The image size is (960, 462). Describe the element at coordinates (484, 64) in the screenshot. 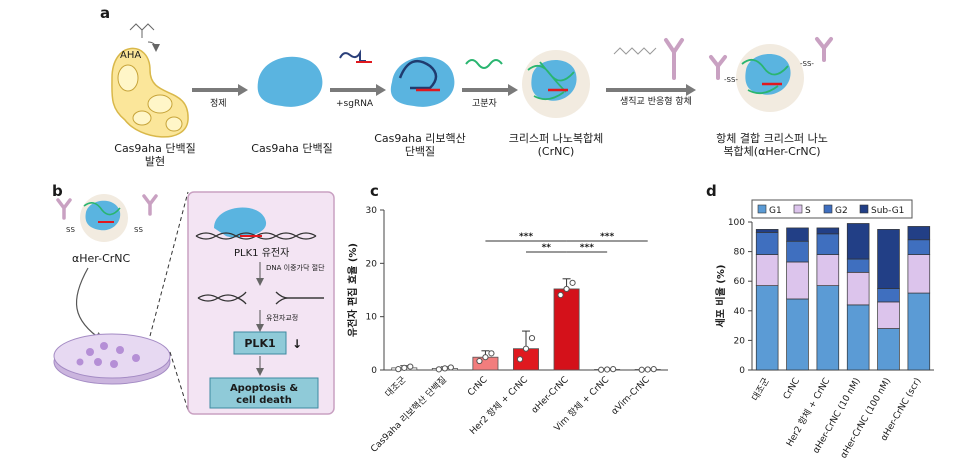

I see `polymer-icon` at that location.